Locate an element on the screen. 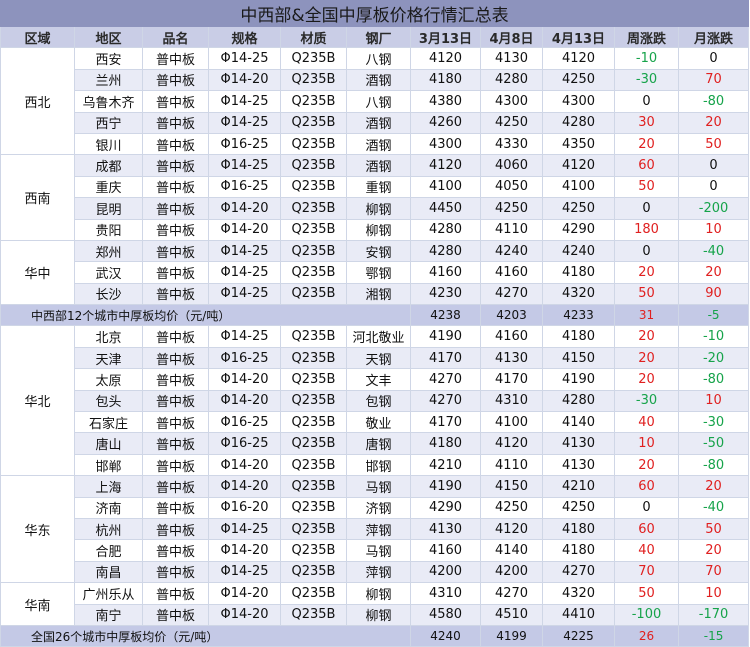 The width and height of the screenshot is (750, 647). cell-month: -200 is located at coordinates (713, 208).